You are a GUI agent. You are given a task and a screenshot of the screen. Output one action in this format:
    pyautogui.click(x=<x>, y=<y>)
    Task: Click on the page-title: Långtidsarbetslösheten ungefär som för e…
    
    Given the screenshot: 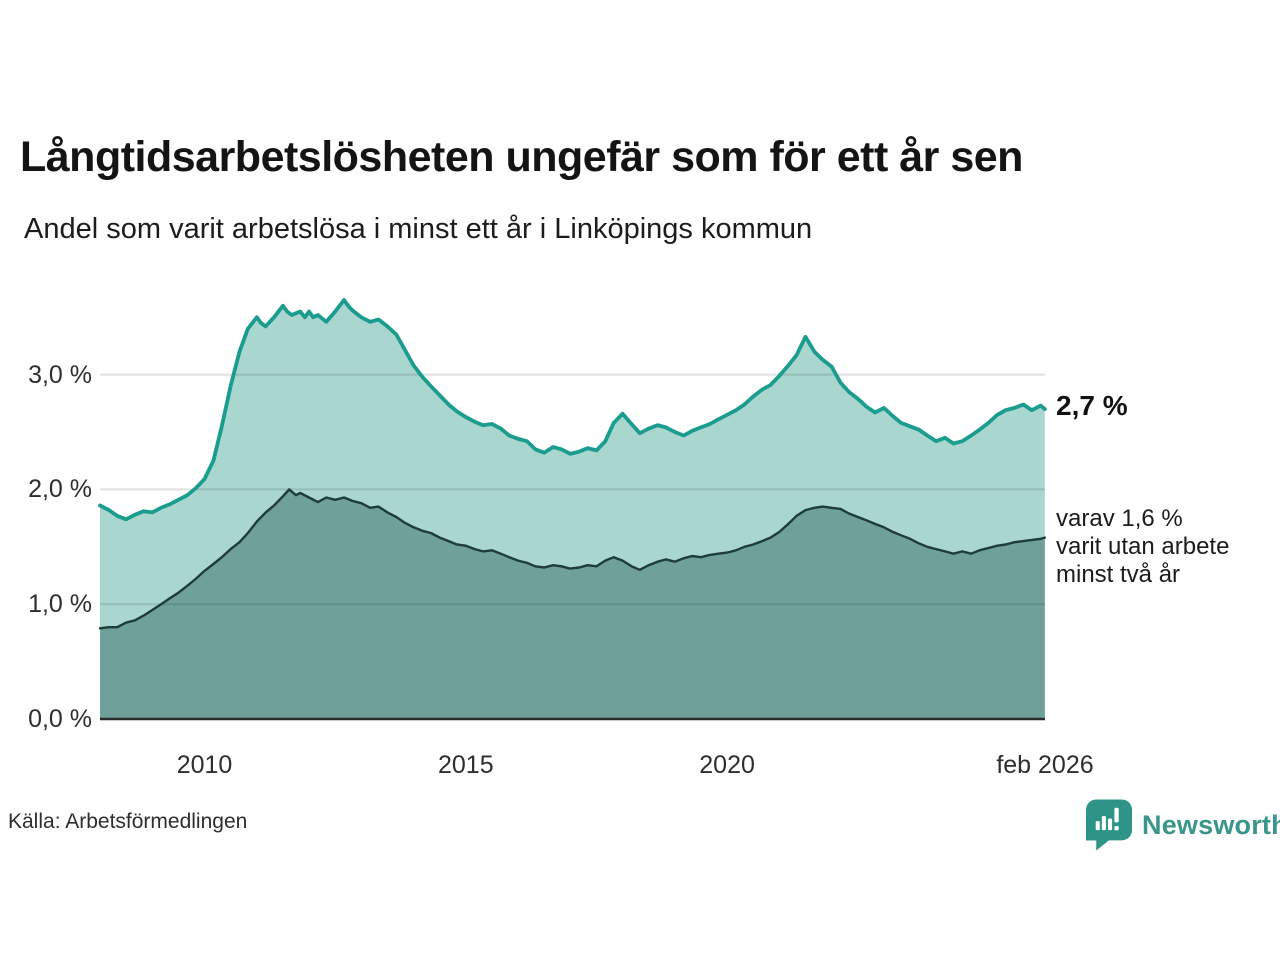 What is the action you would take?
    pyautogui.click(x=521, y=157)
    